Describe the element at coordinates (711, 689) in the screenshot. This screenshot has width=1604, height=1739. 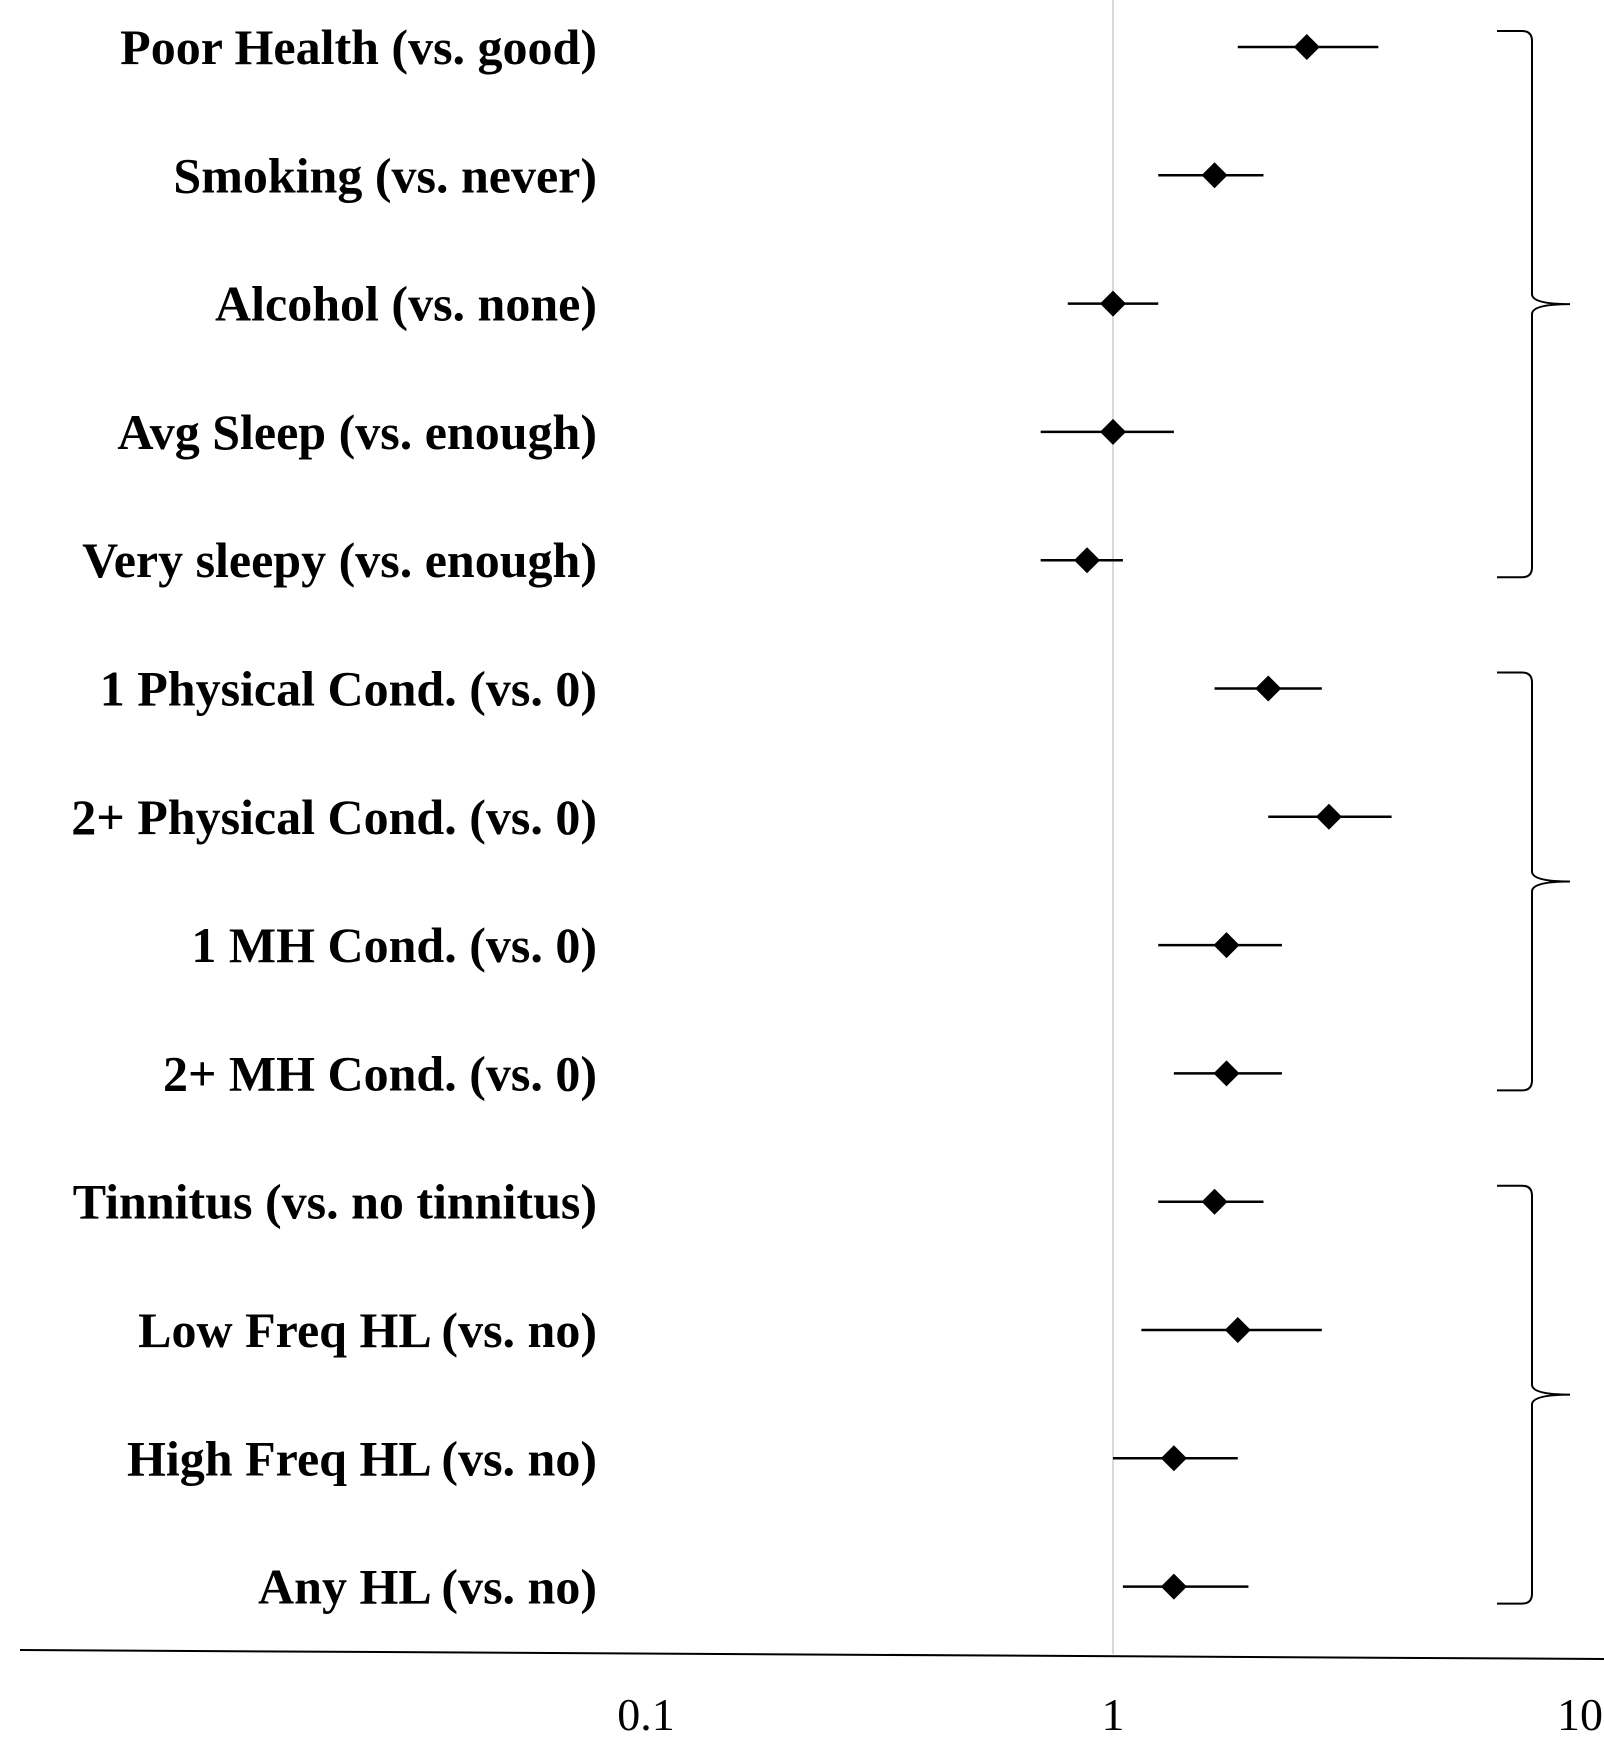
I see `forest-row: 1 Physical Cond. (vs. 0)` at that location.